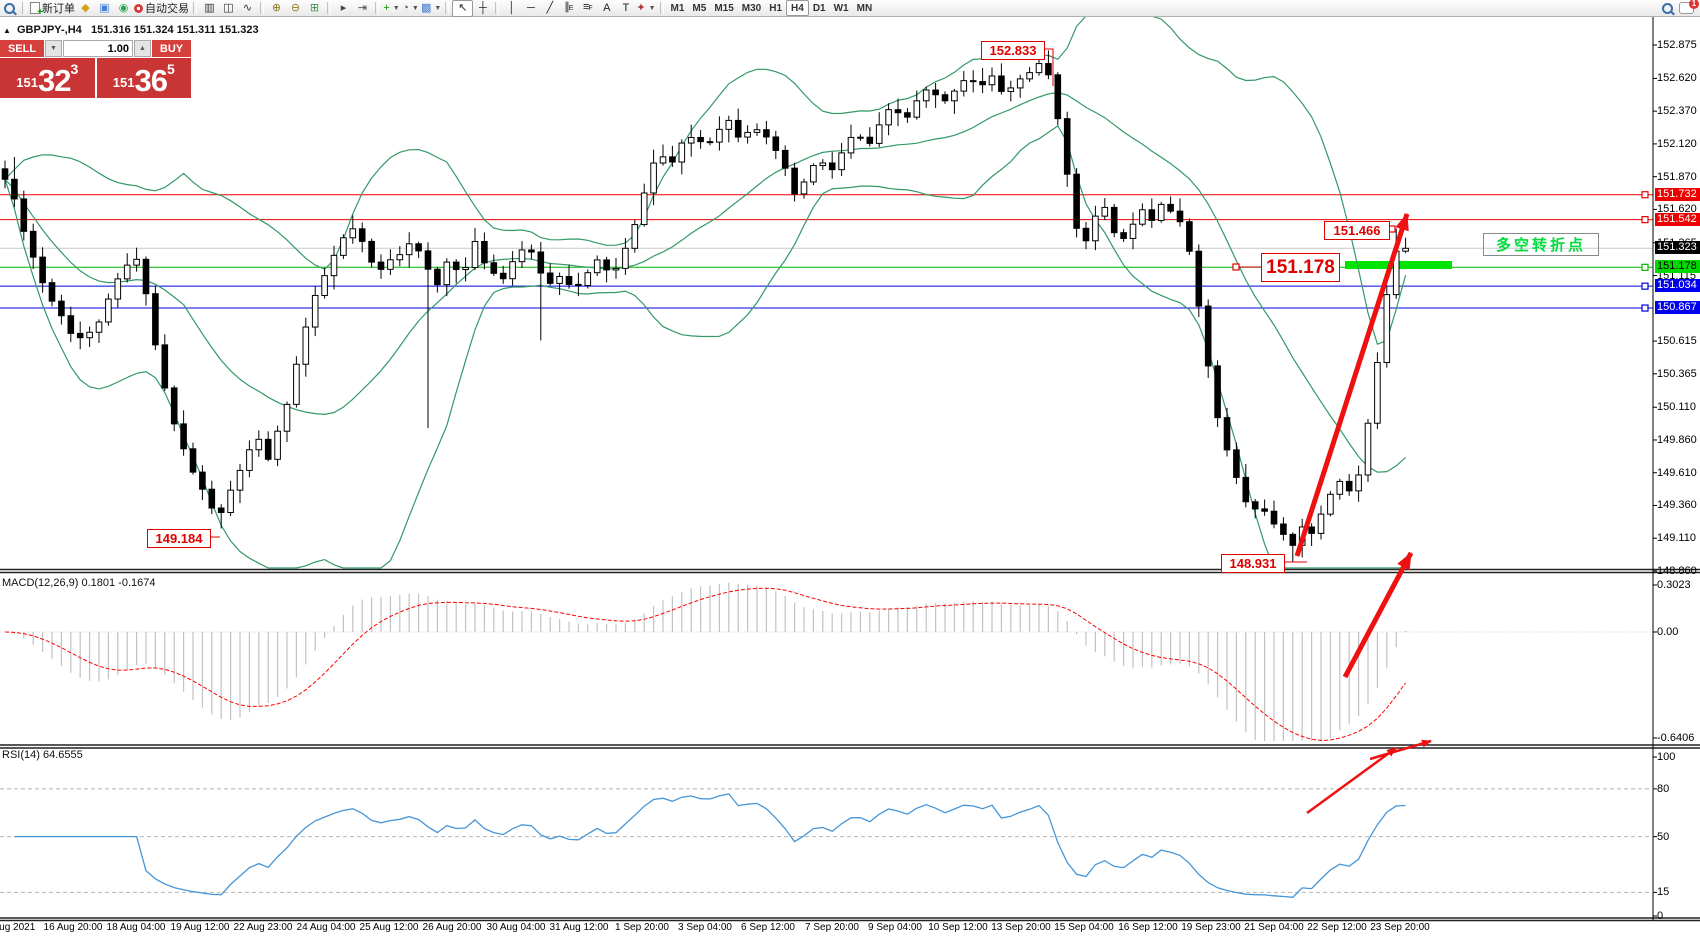 This screenshot has height=936, width=1700. I want to click on buy-price-prefix: 151, so click(123, 82).